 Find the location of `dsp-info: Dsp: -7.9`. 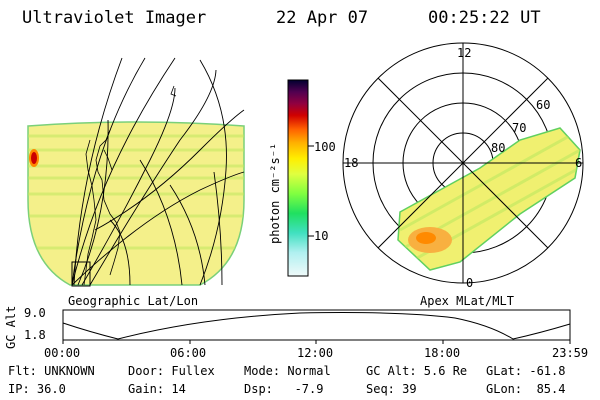

dsp-info: Dsp: -7.9 is located at coordinates (284, 389).